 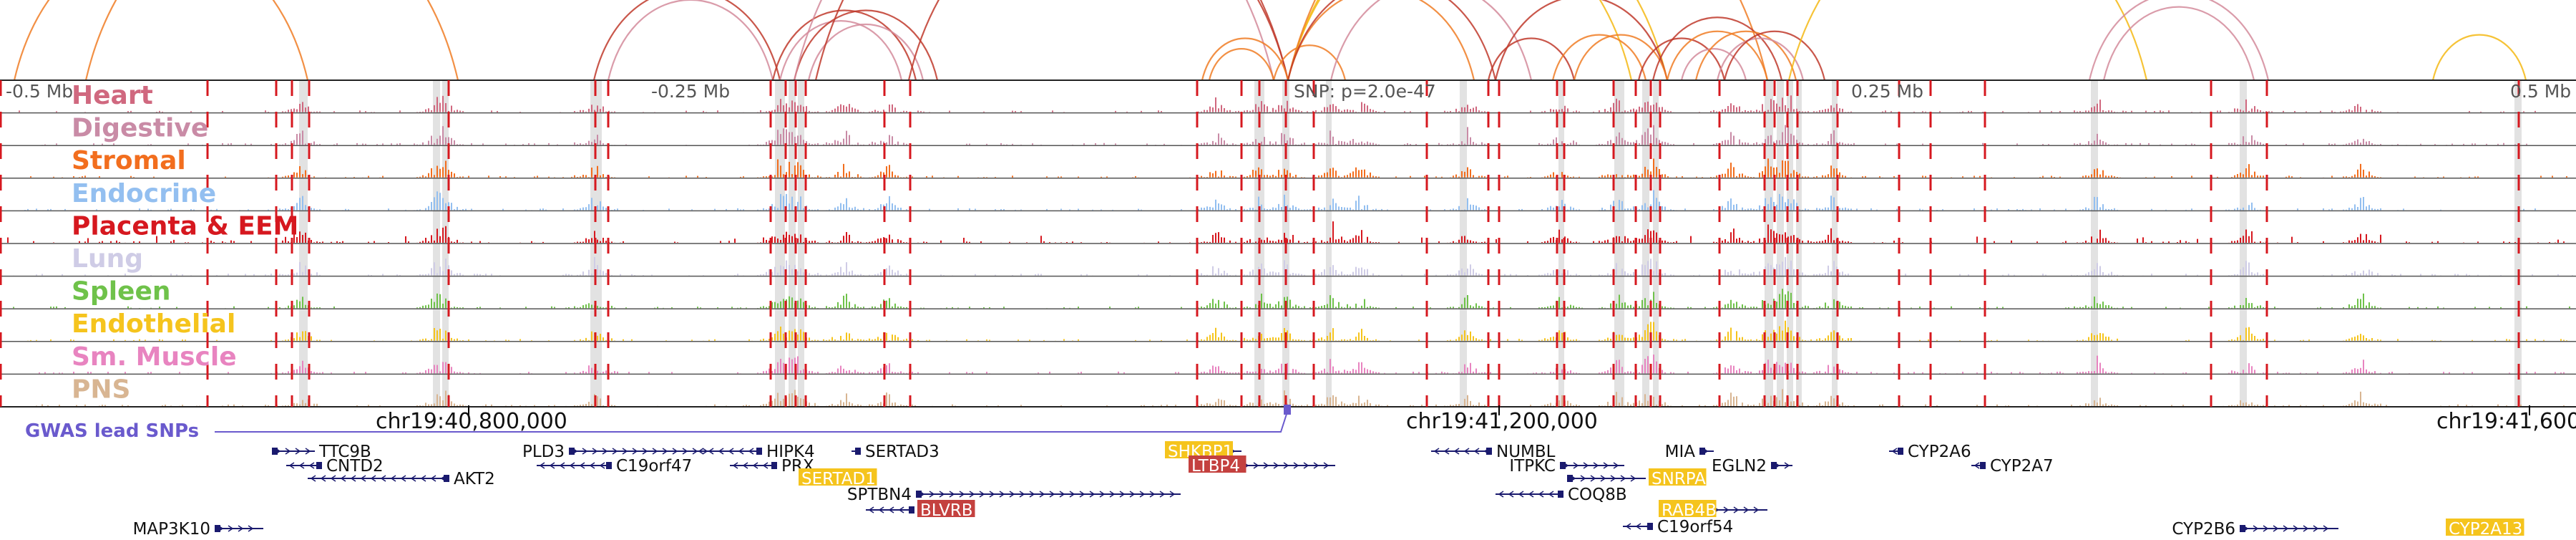 I want to click on gene-mia: MIA, so click(x=1690, y=452).